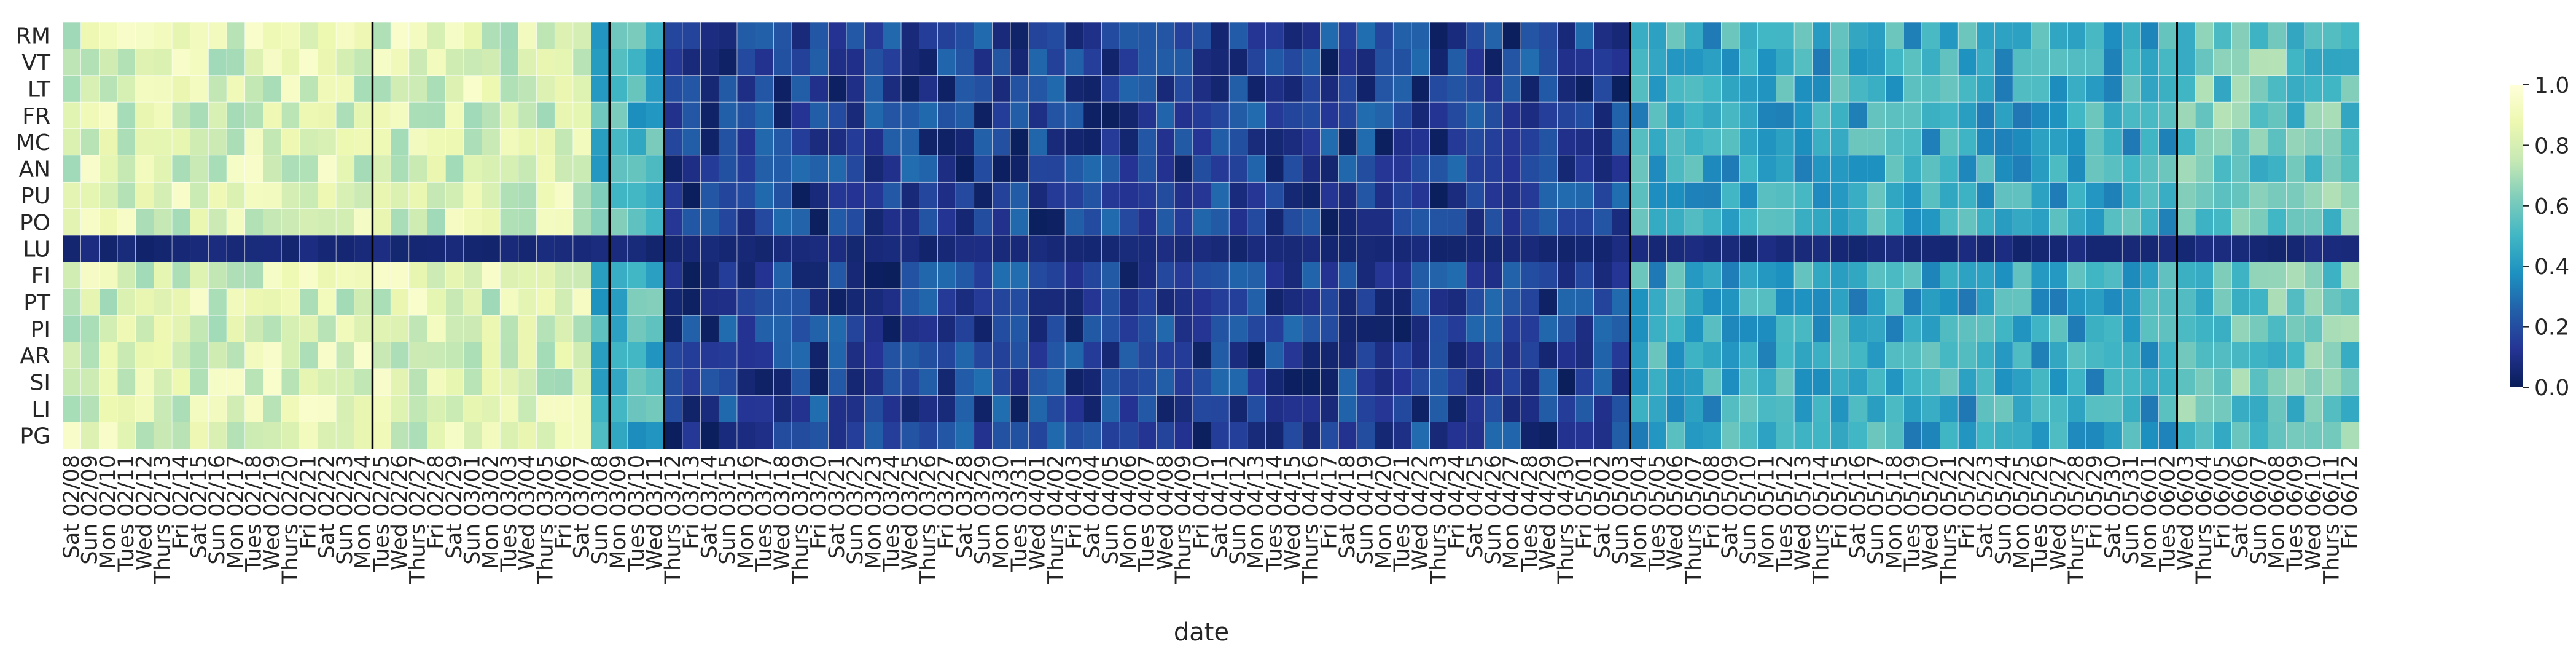  What do you see at coordinates (309, 502) in the screenshot?
I see `x-tick-label: Fri 02/21` at bounding box center [309, 502].